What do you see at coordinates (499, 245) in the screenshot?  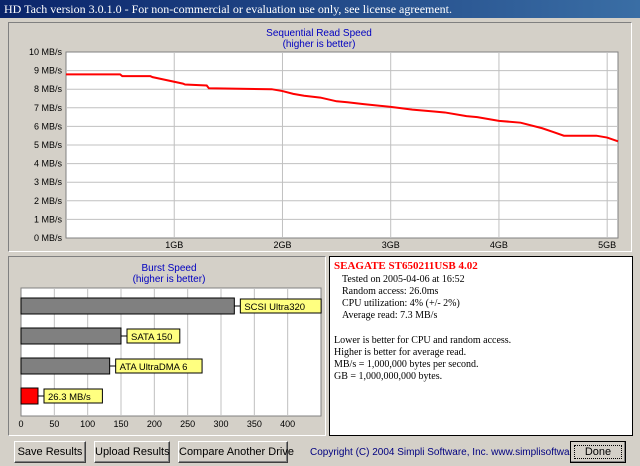 I see `read-x-tick-label: 4GB` at bounding box center [499, 245].